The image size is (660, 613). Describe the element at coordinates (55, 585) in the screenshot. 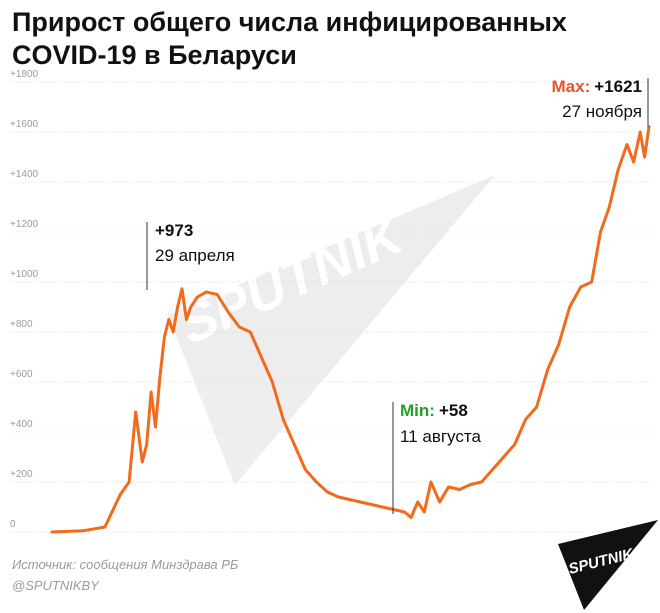

I see `social-handle: @SPUTNIKBY` at that location.